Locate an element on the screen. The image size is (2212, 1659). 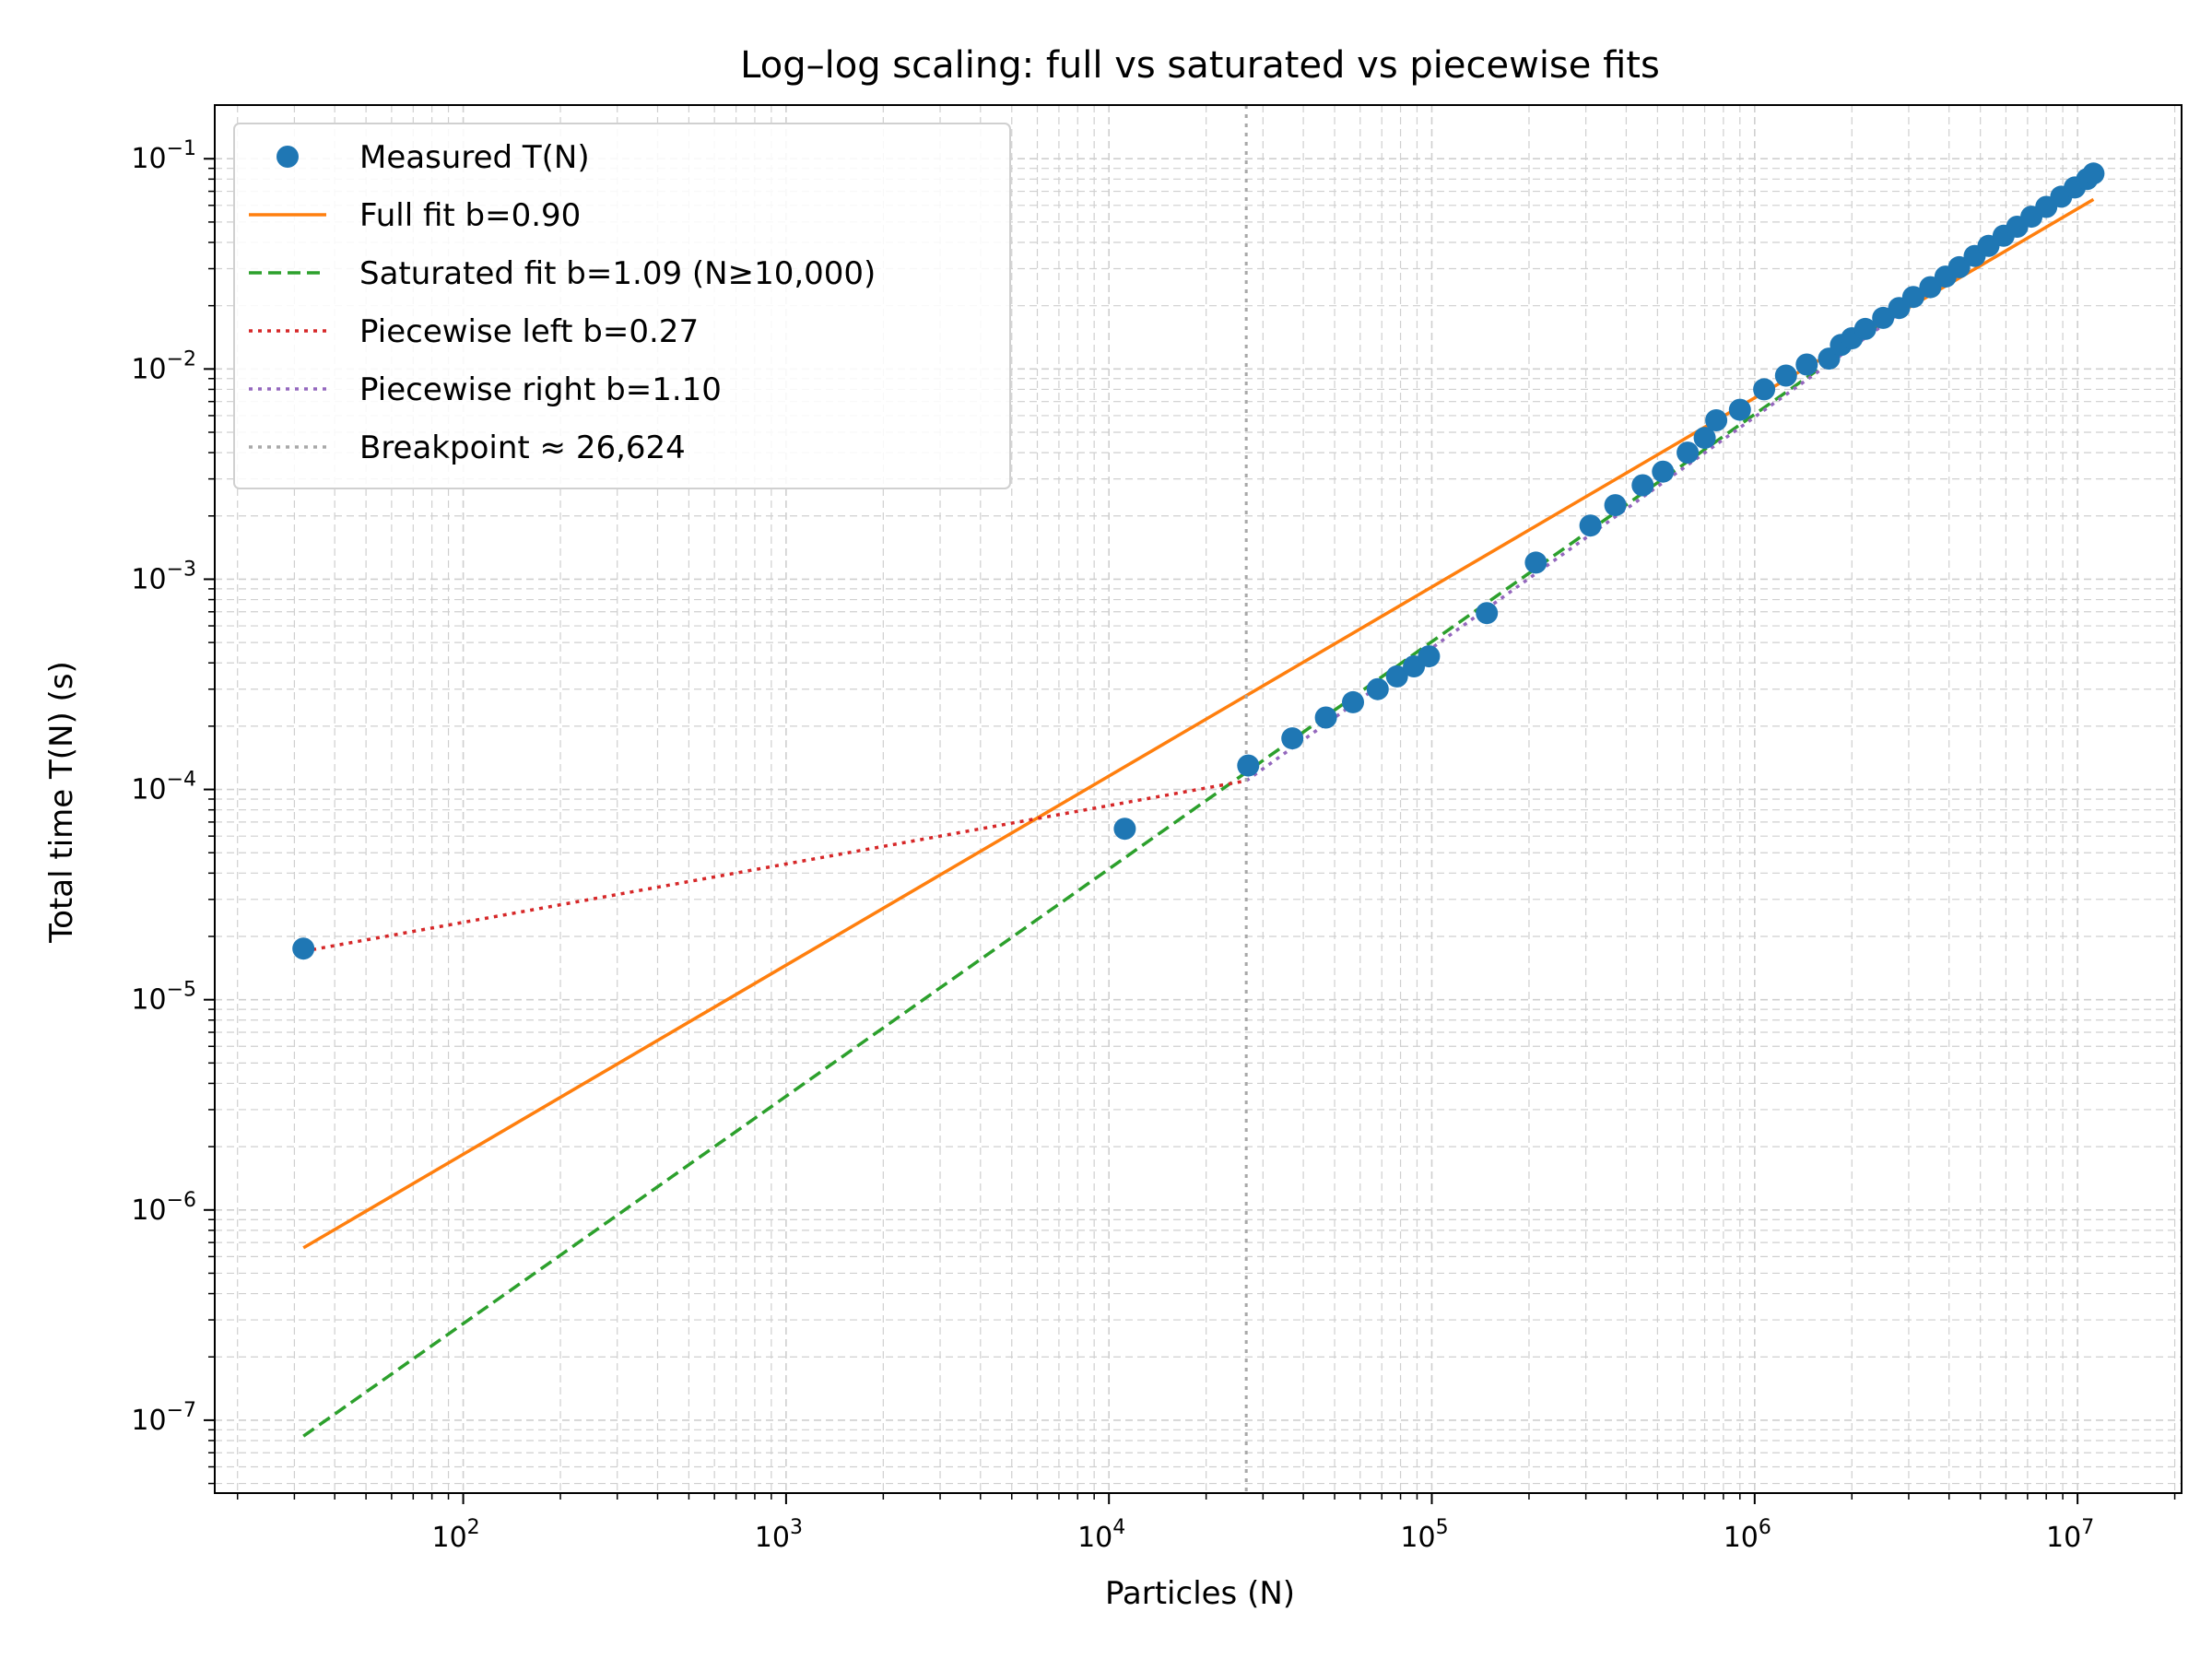
y-tick-label: 10⁻² is located at coordinates (163, 366).